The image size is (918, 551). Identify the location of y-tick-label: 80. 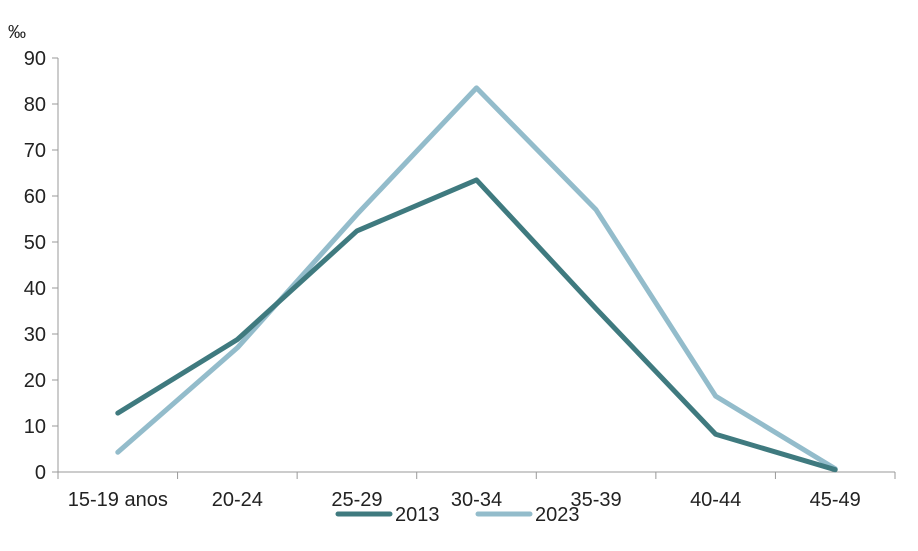
(35, 105).